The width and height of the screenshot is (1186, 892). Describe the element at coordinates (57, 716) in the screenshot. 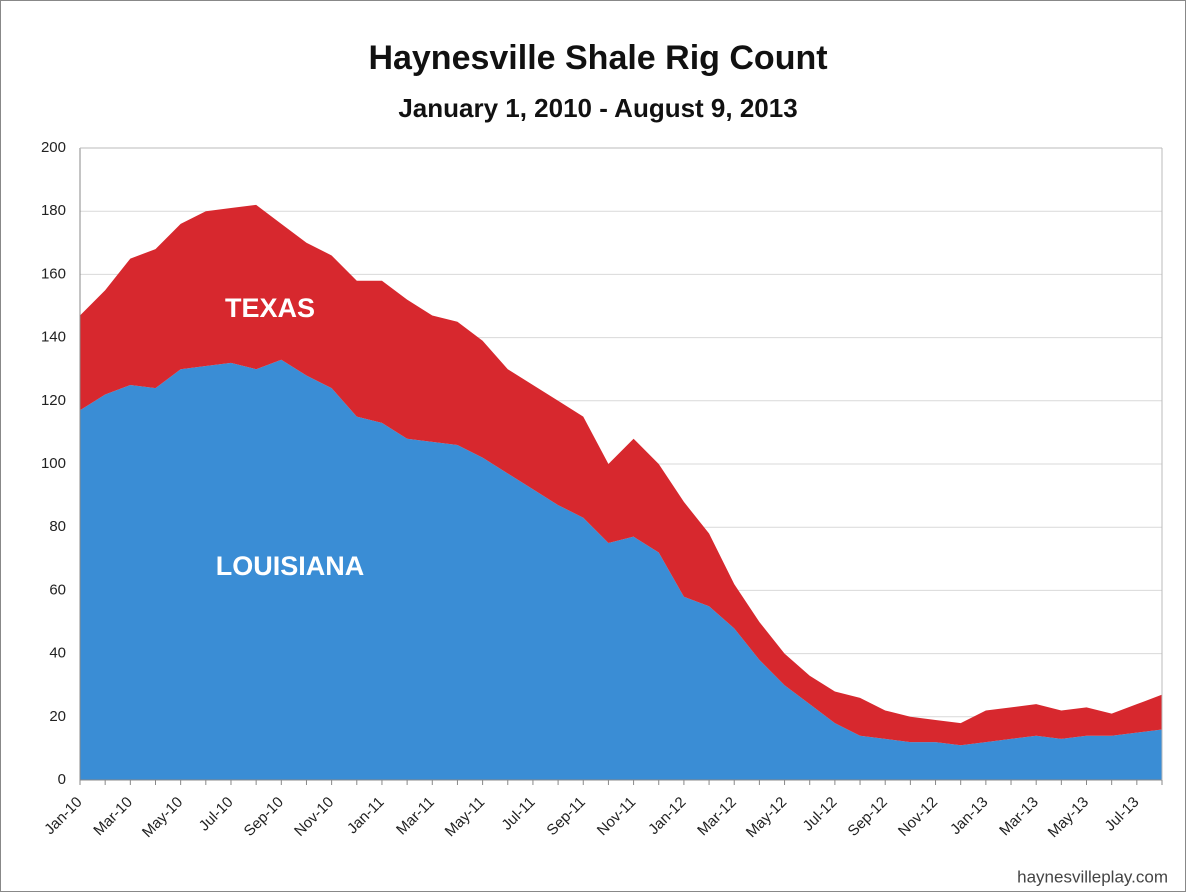

I see `y-tick-label: 20` at that location.